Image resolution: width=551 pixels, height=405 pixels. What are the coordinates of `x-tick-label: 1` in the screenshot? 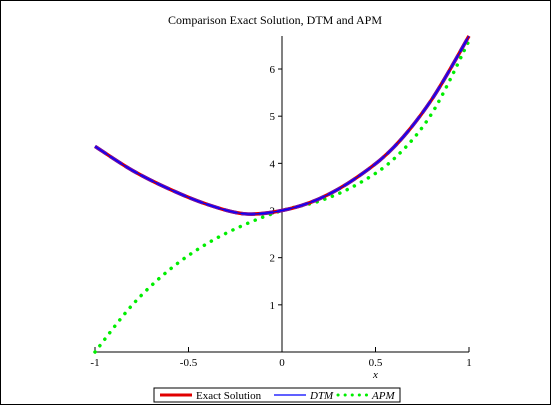 It's located at (469, 363).